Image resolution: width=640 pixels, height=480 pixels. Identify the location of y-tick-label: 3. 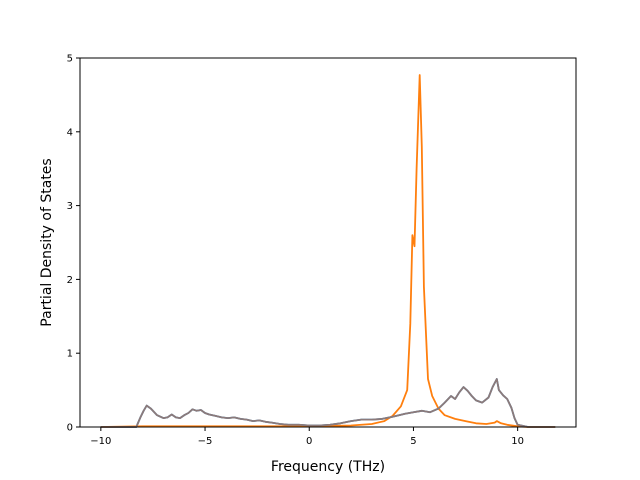
(70, 206).